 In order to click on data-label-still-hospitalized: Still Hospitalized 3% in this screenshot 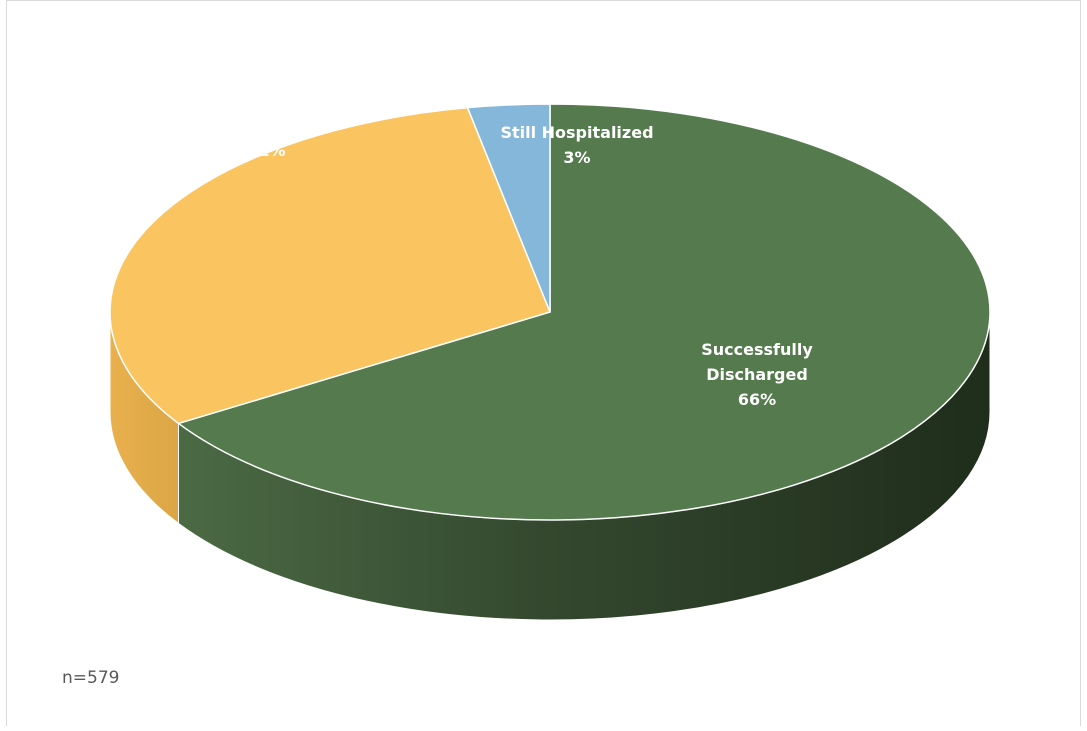, I will do `click(576, 145)`.